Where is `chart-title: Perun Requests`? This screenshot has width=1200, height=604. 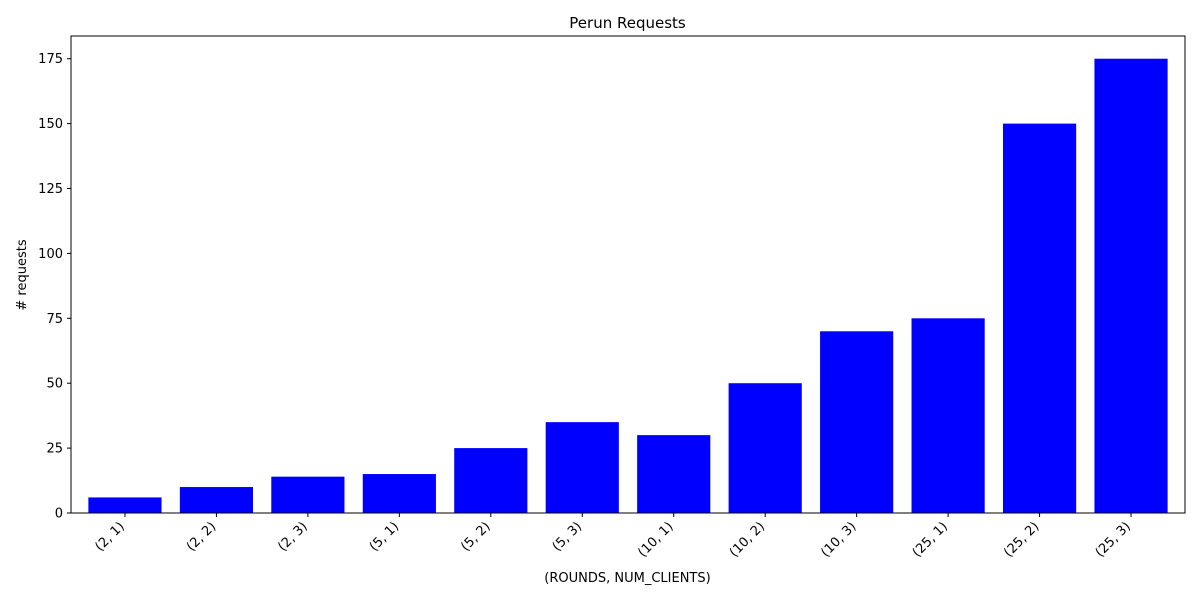
chart-title: Perun Requests is located at coordinates (627, 23).